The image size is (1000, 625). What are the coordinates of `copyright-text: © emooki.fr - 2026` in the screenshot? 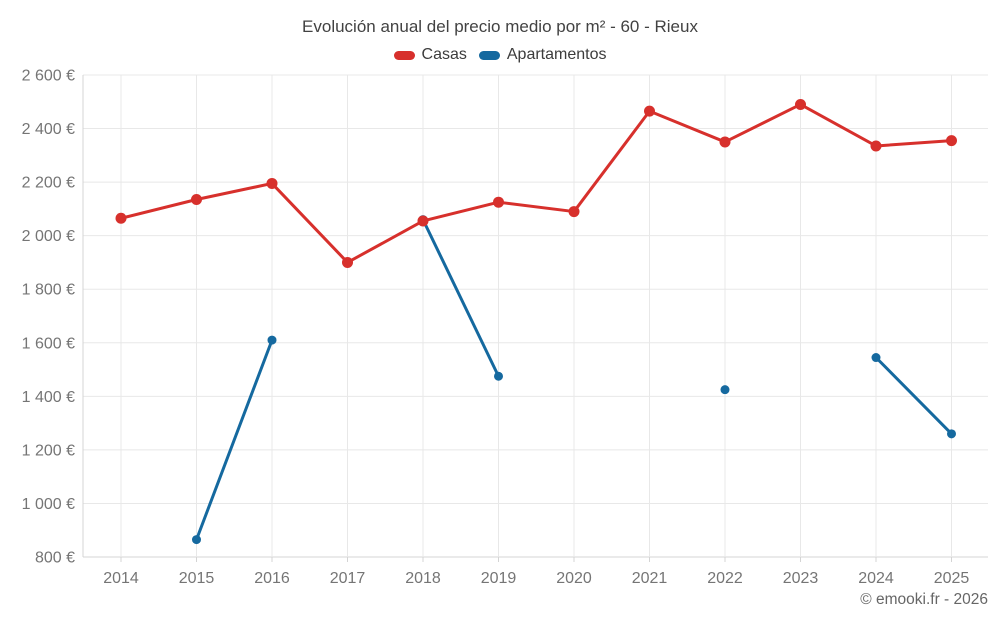 It's located at (924, 599).